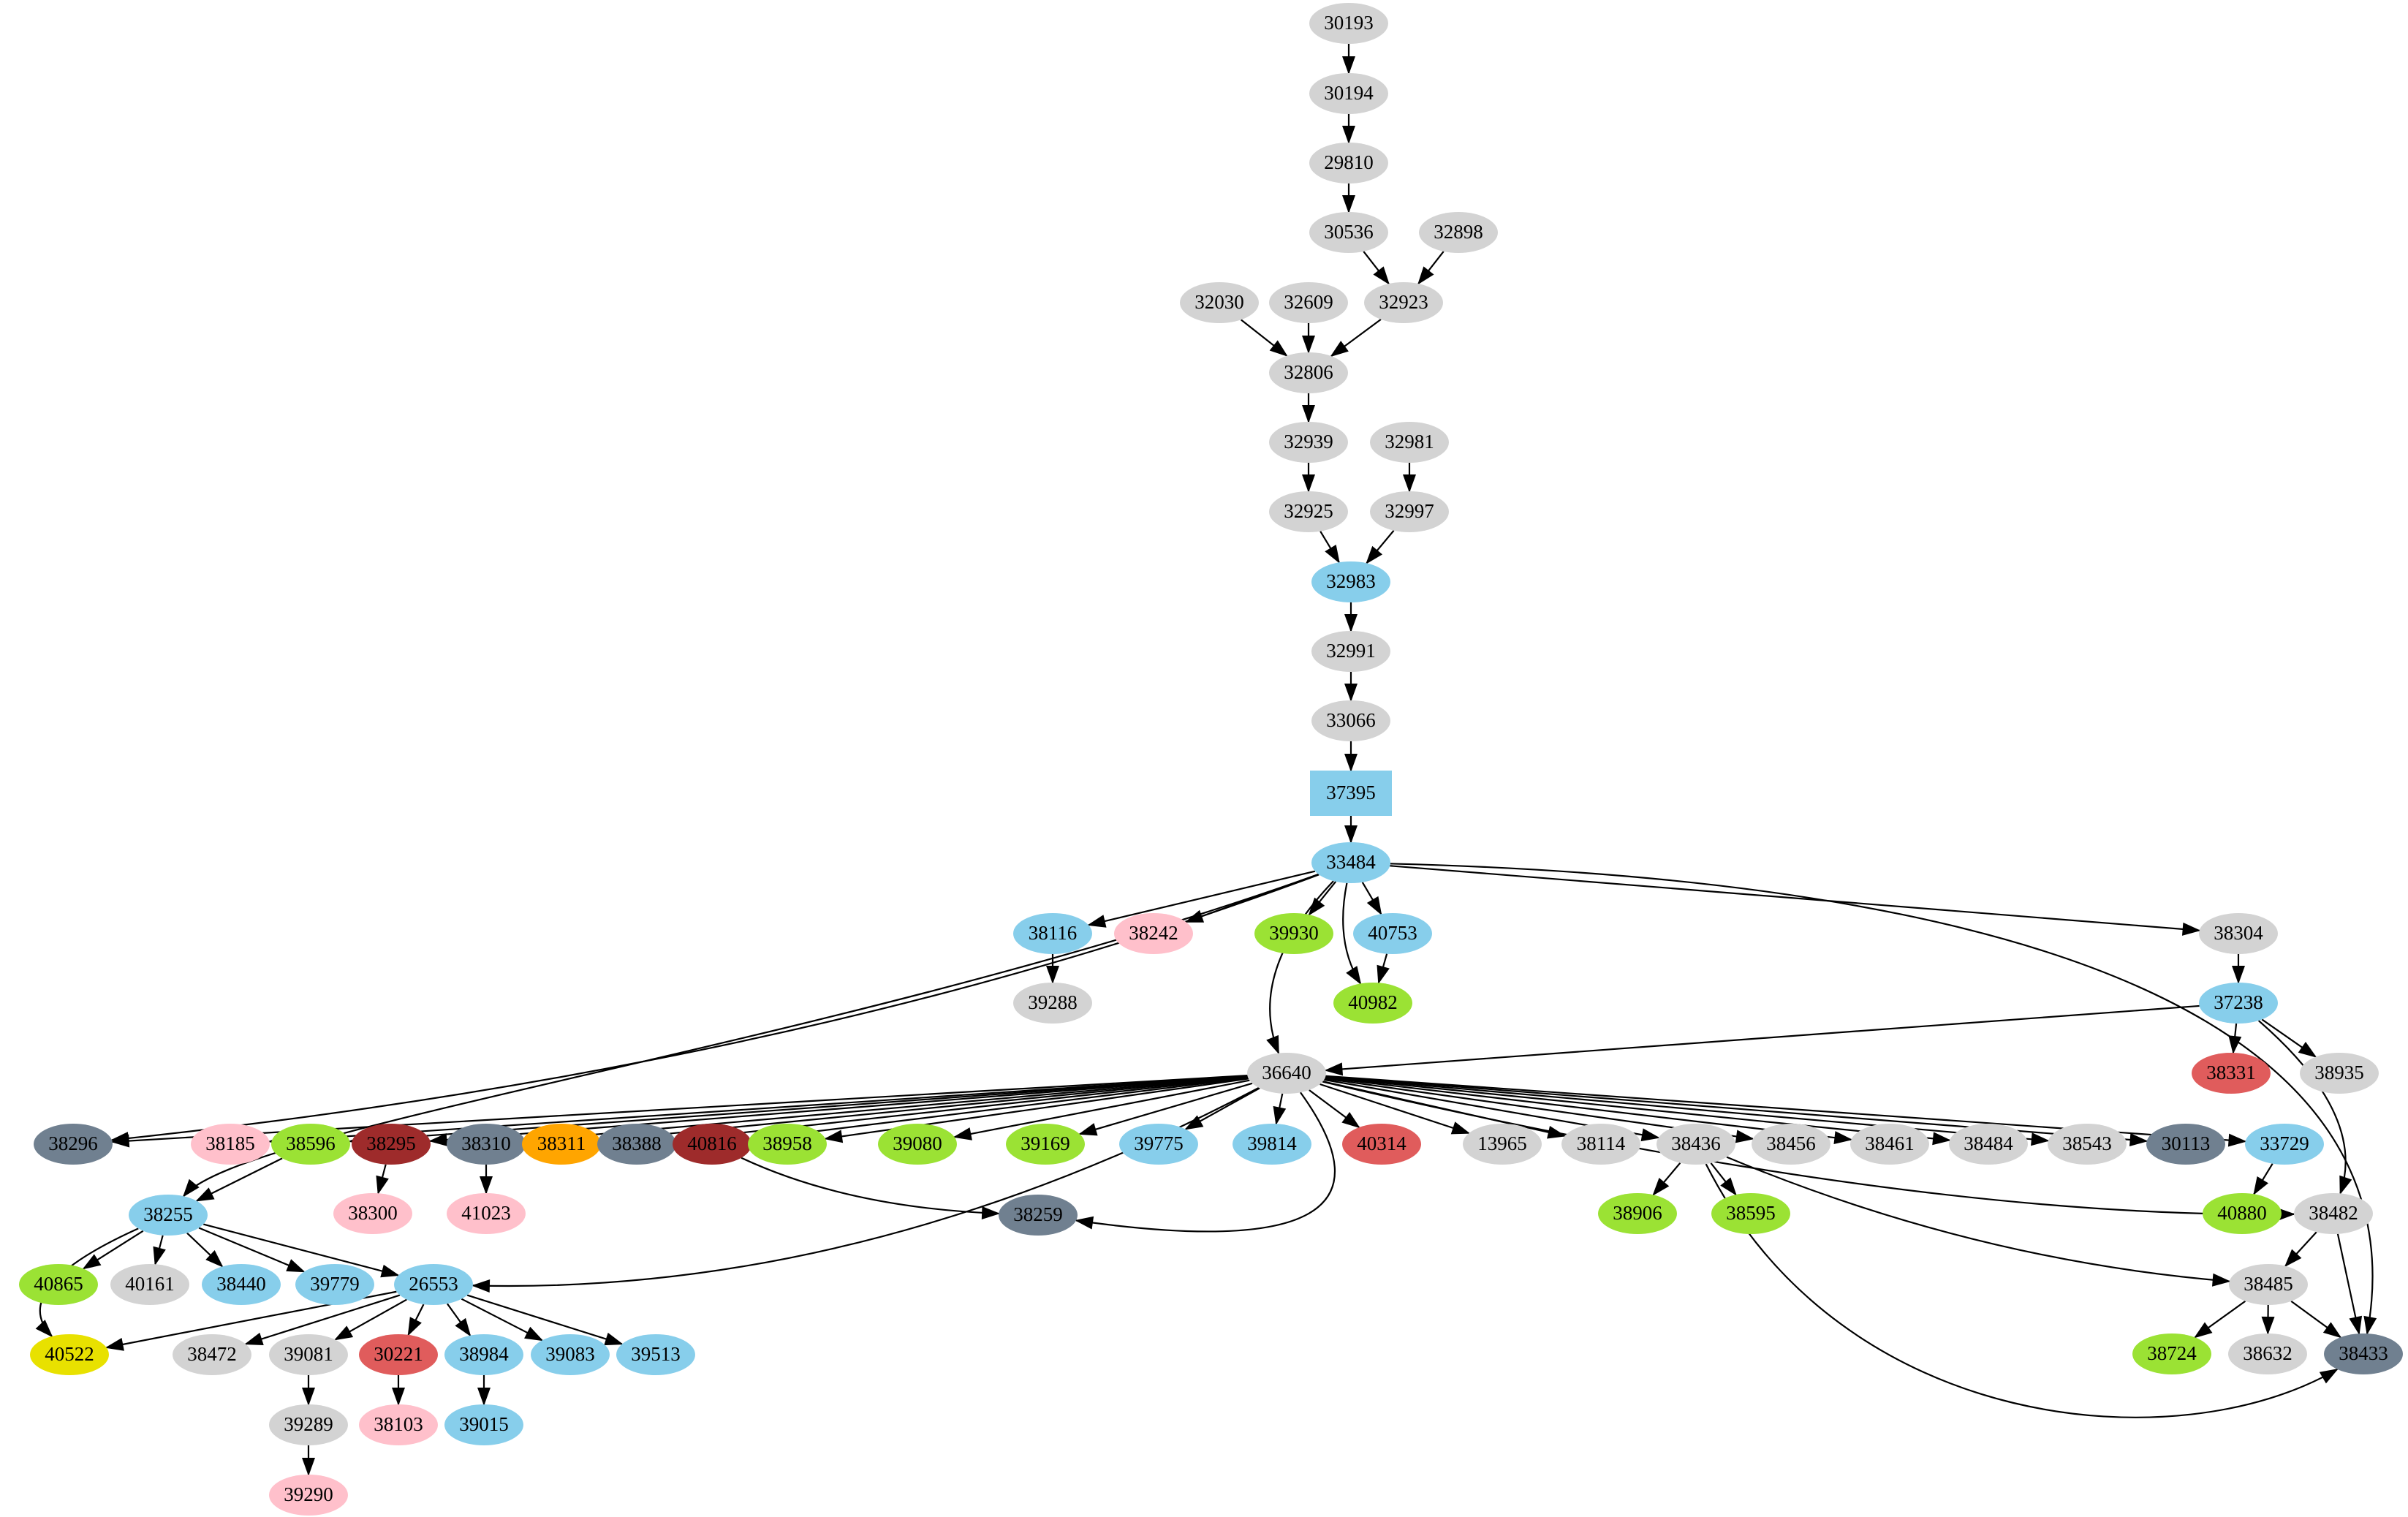 The width and height of the screenshot is (2408, 1517). I want to click on node-label-38543: 38543, so click(2087, 1143).